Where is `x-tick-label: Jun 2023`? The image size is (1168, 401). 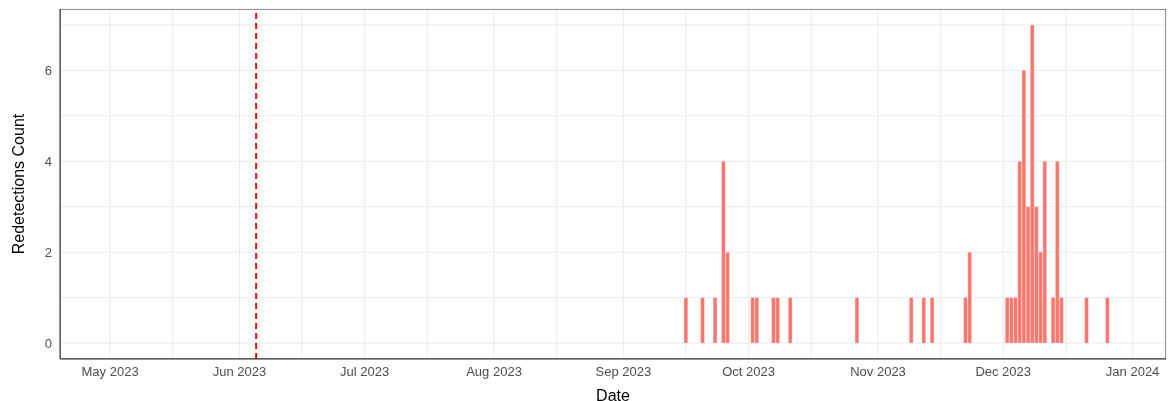 x-tick-label: Jun 2023 is located at coordinates (239, 372).